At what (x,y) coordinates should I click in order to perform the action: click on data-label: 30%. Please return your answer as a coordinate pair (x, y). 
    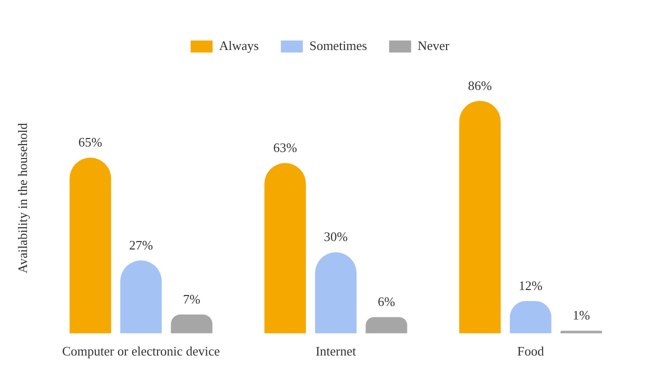
    Looking at the image, I should click on (336, 236).